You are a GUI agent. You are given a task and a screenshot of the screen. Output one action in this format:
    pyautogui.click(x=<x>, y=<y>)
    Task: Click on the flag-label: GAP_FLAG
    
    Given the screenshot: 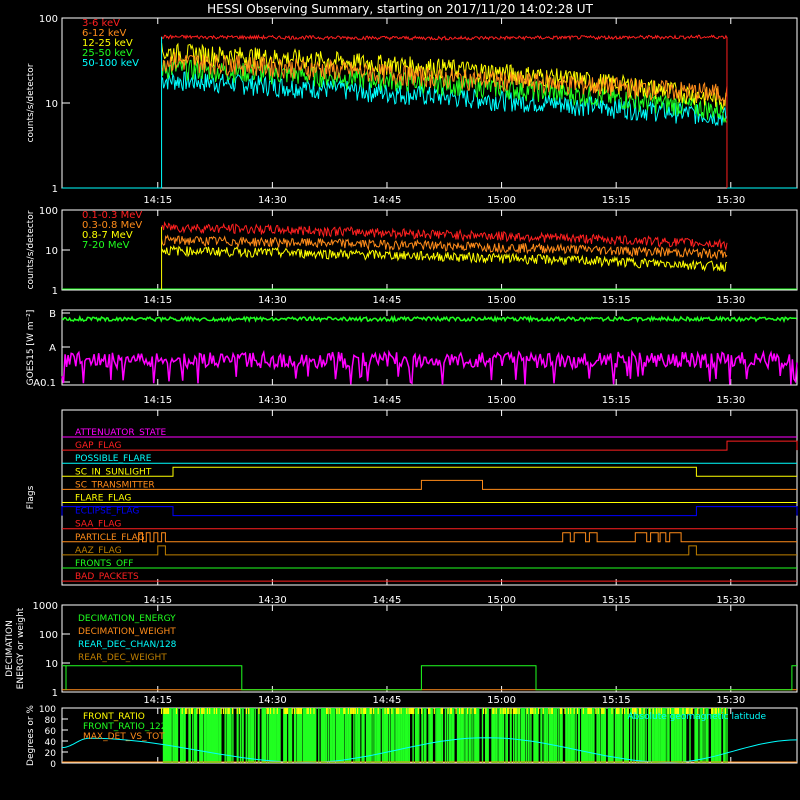 What is the action you would take?
    pyautogui.click(x=98, y=446)
    